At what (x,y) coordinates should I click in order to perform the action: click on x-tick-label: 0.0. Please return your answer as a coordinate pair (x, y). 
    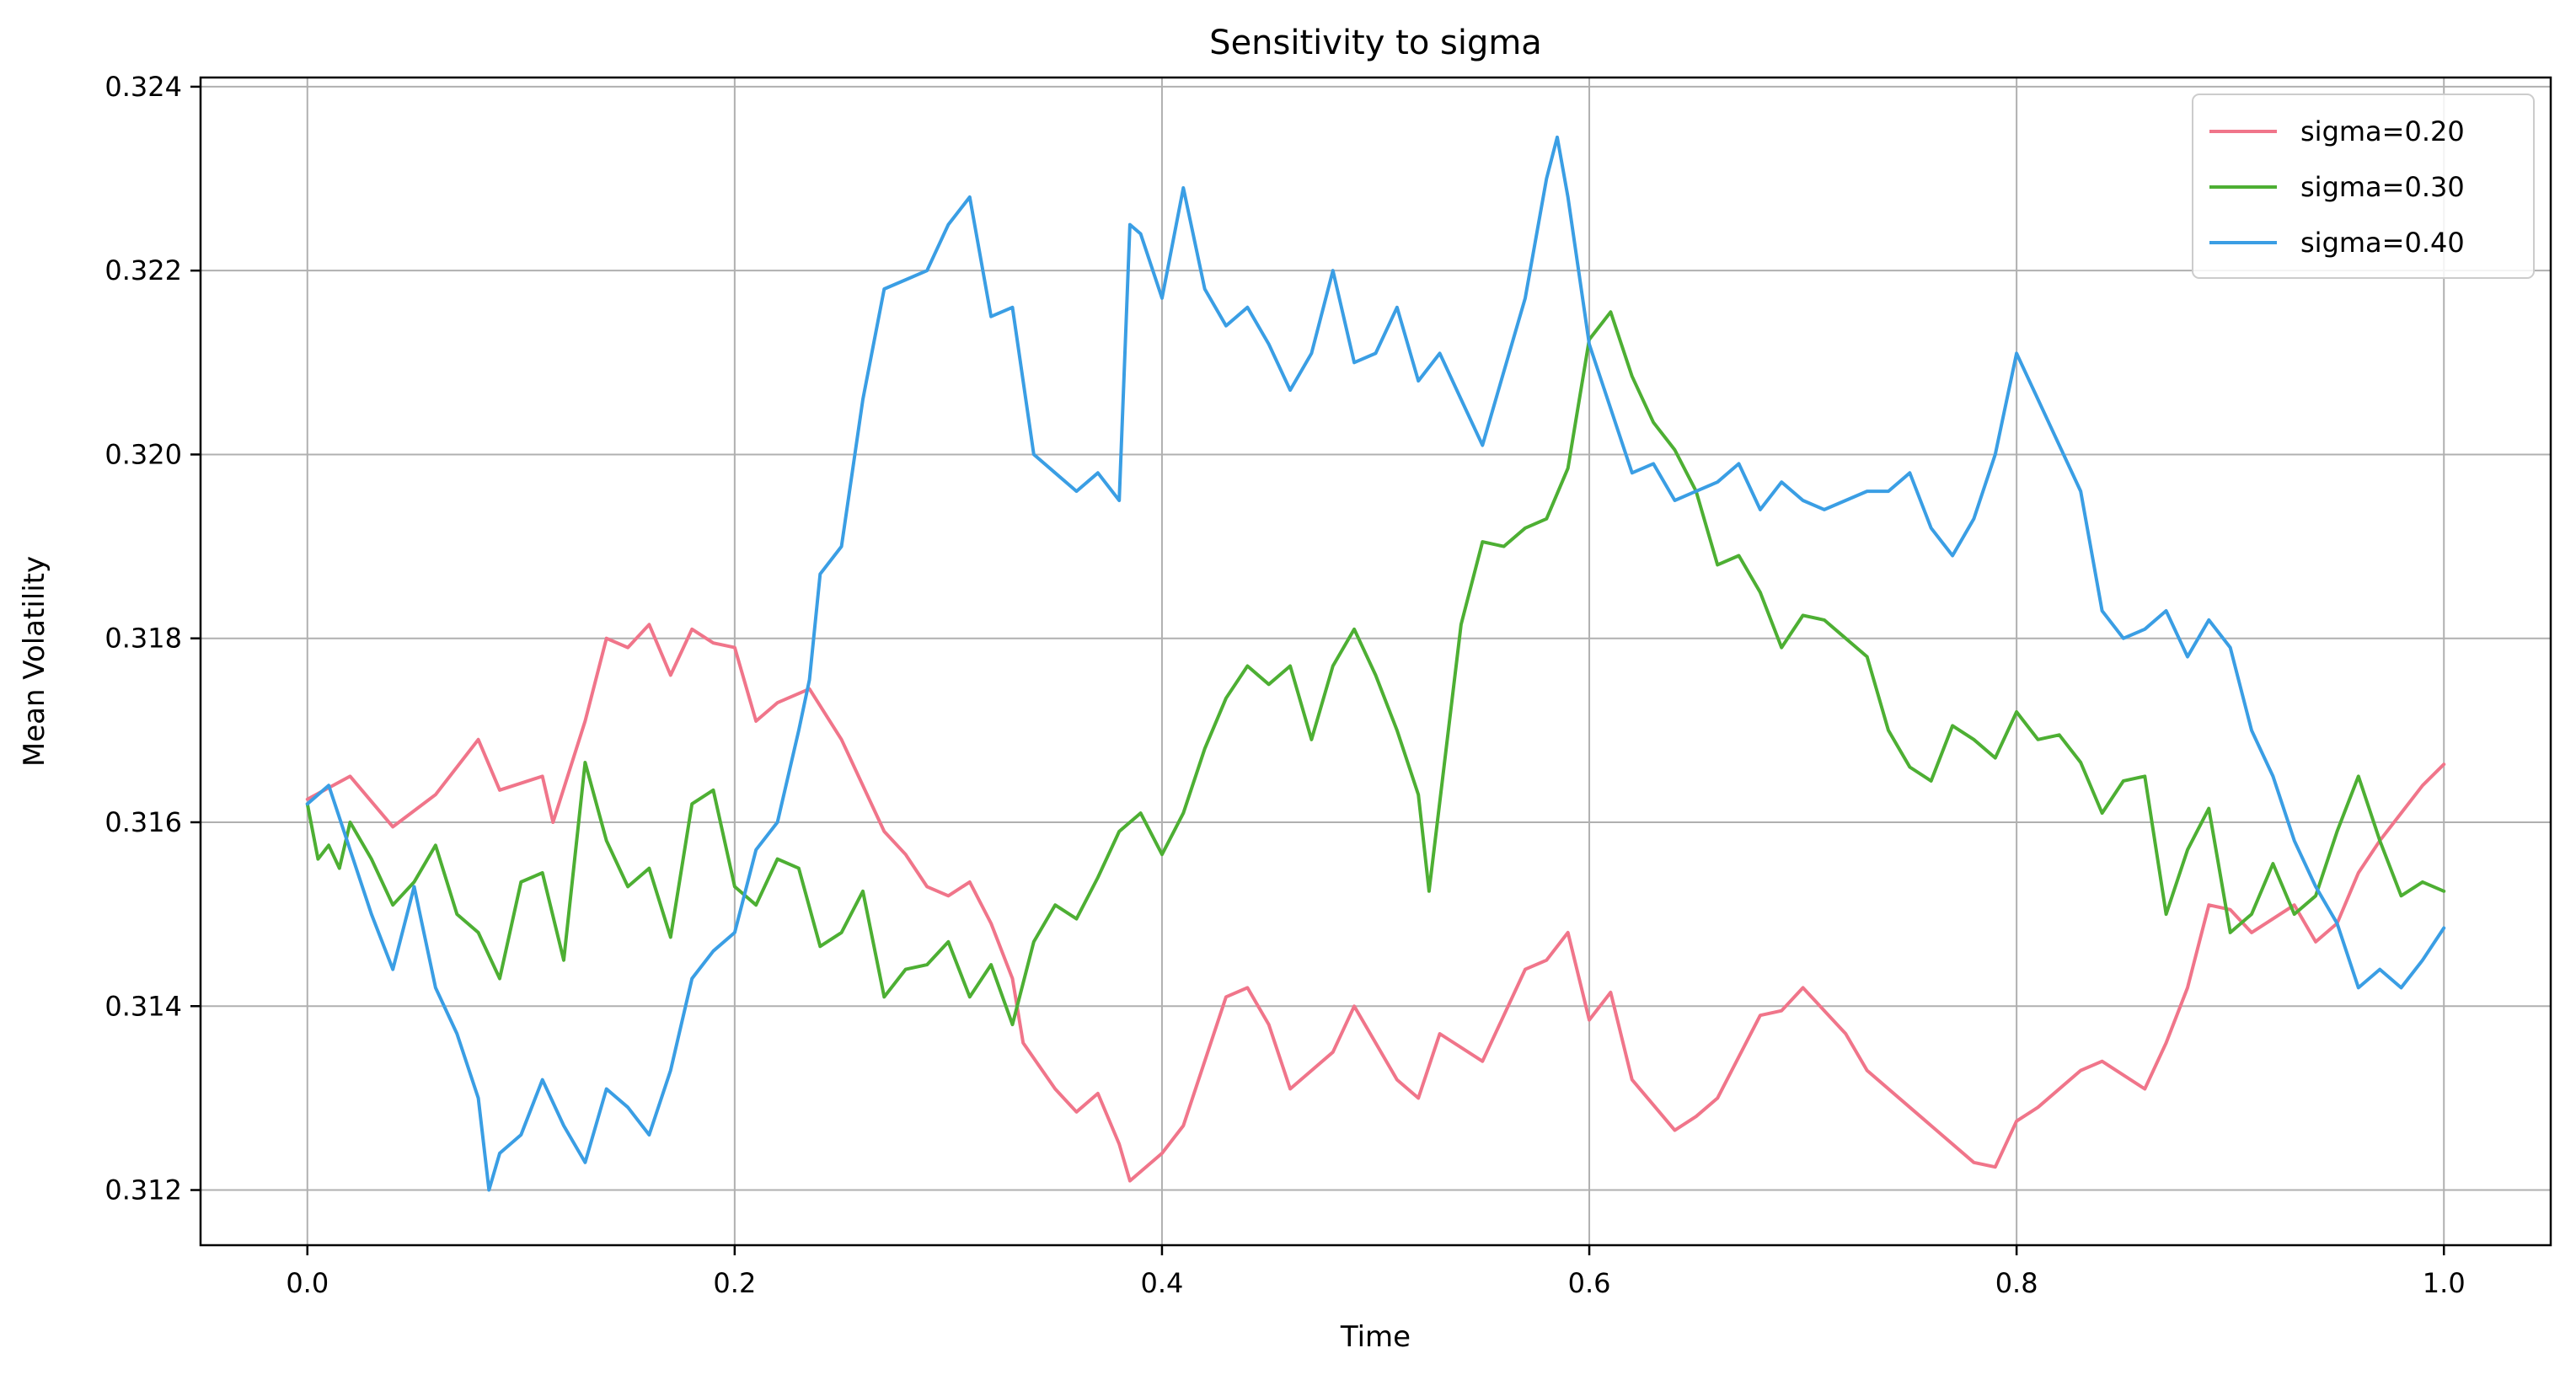
    Looking at the image, I should click on (307, 1283).